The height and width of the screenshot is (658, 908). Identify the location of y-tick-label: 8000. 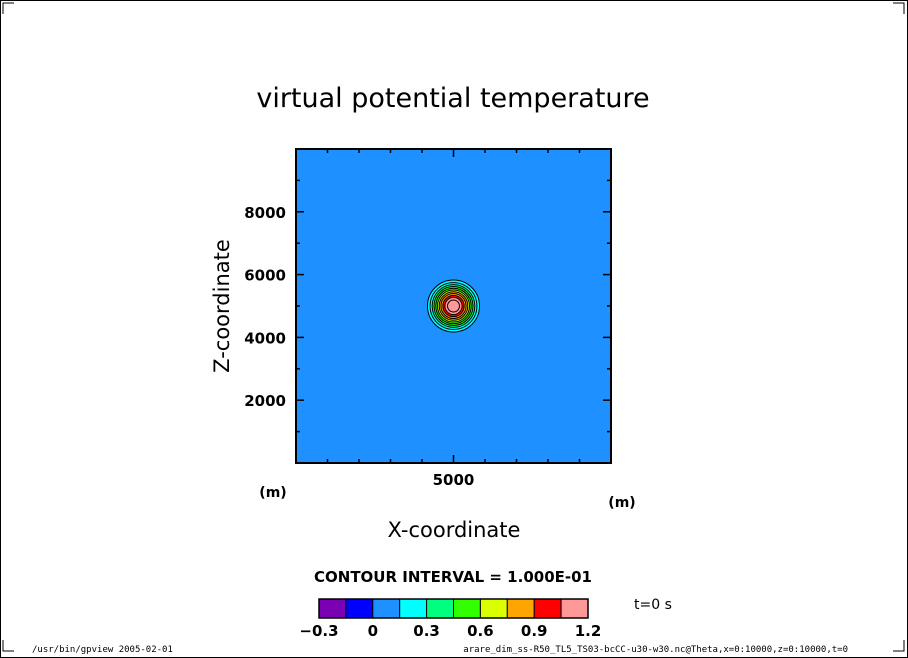
(265, 213).